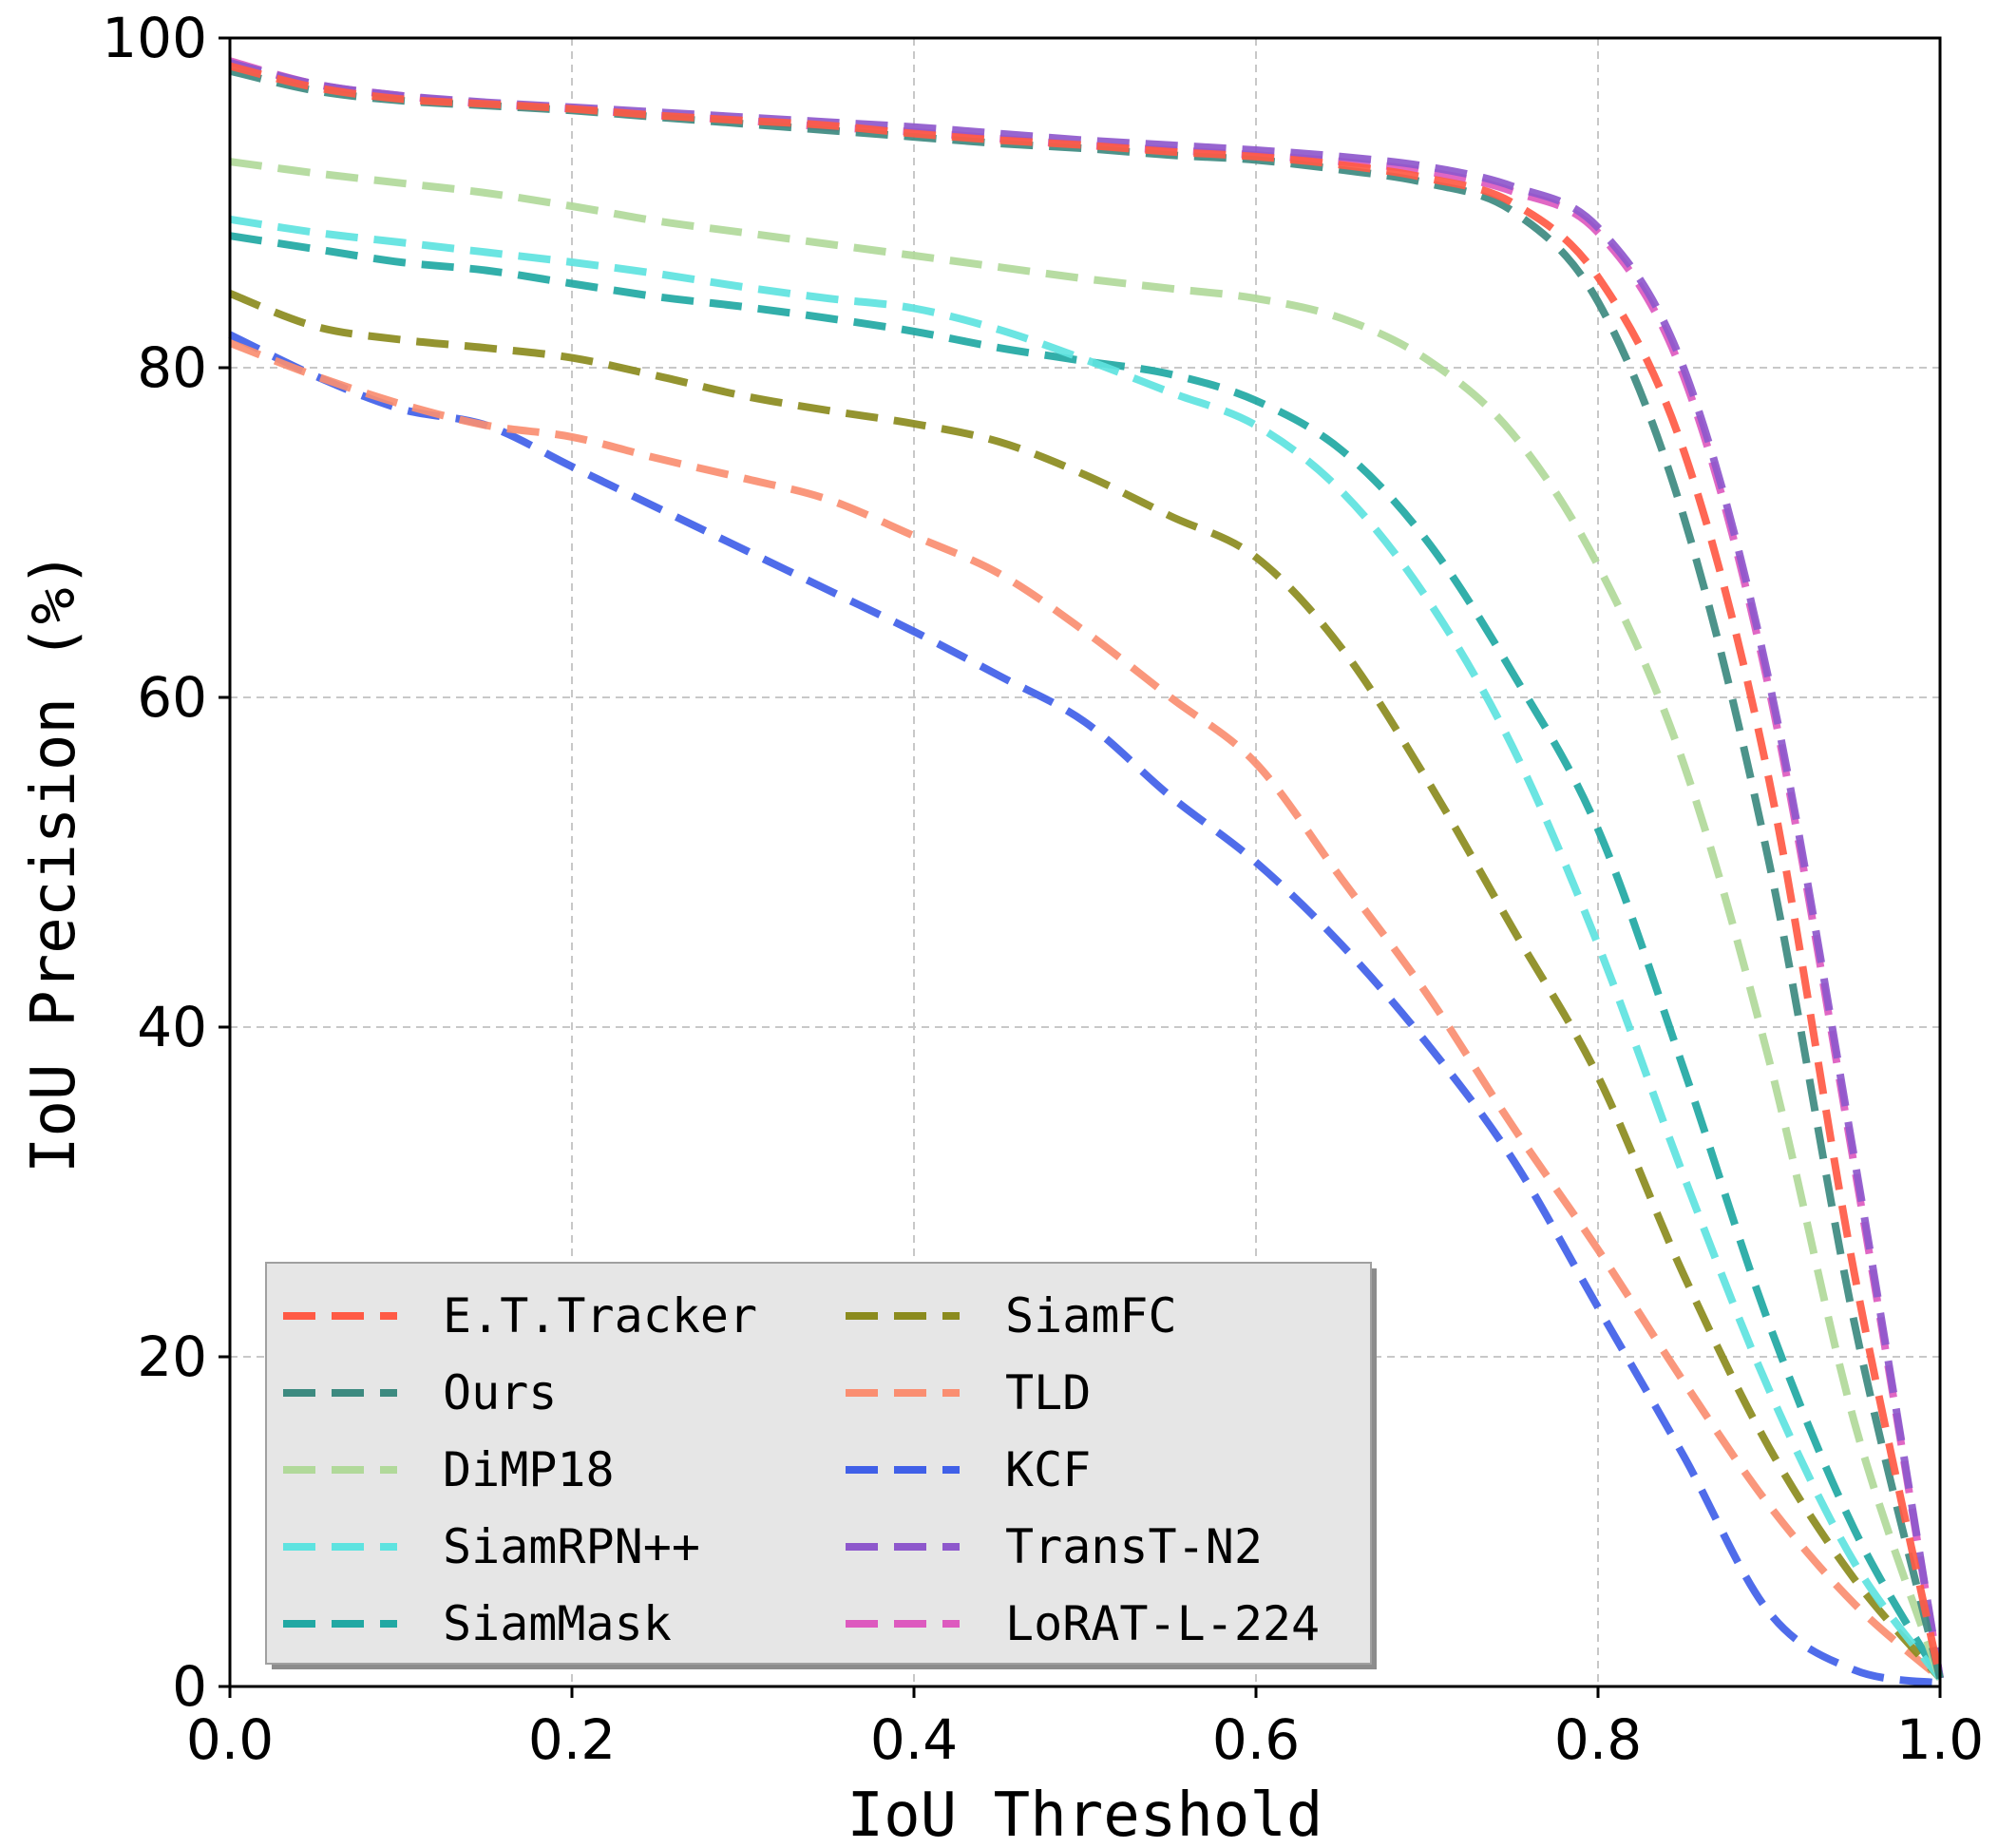 This screenshot has width=1998, height=1848. Describe the element at coordinates (1162, 1624) in the screenshot. I see `legend-label-lorat-l-224: LoRAT-L-224` at that location.